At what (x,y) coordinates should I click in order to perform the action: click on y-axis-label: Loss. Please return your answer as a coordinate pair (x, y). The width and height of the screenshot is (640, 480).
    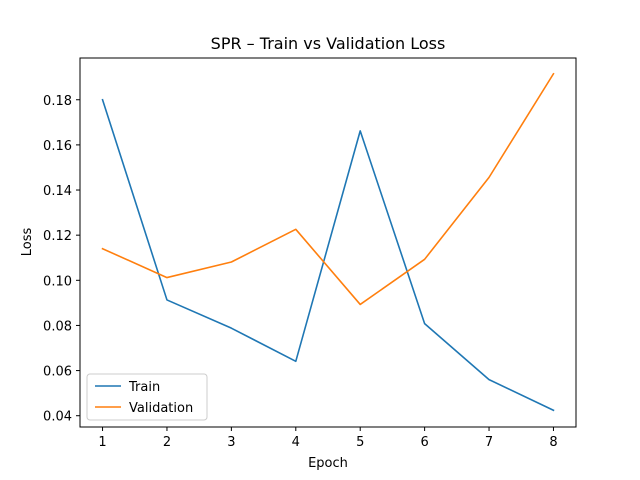
    Looking at the image, I should click on (27, 242).